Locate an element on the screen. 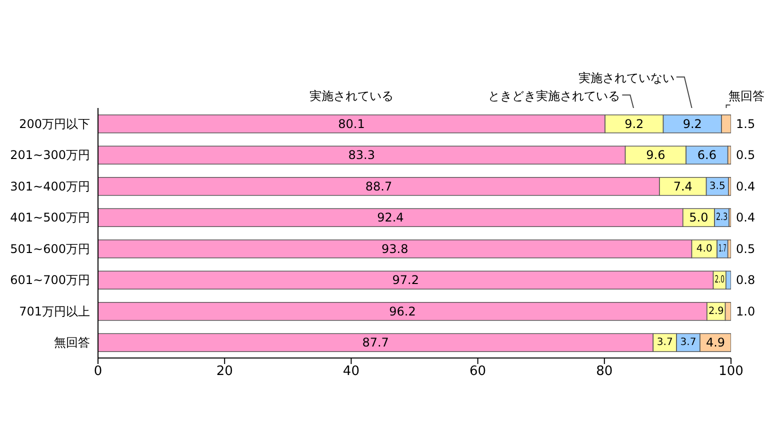 The height and width of the screenshot is (437, 778). data-label: 3.5 is located at coordinates (717, 186).